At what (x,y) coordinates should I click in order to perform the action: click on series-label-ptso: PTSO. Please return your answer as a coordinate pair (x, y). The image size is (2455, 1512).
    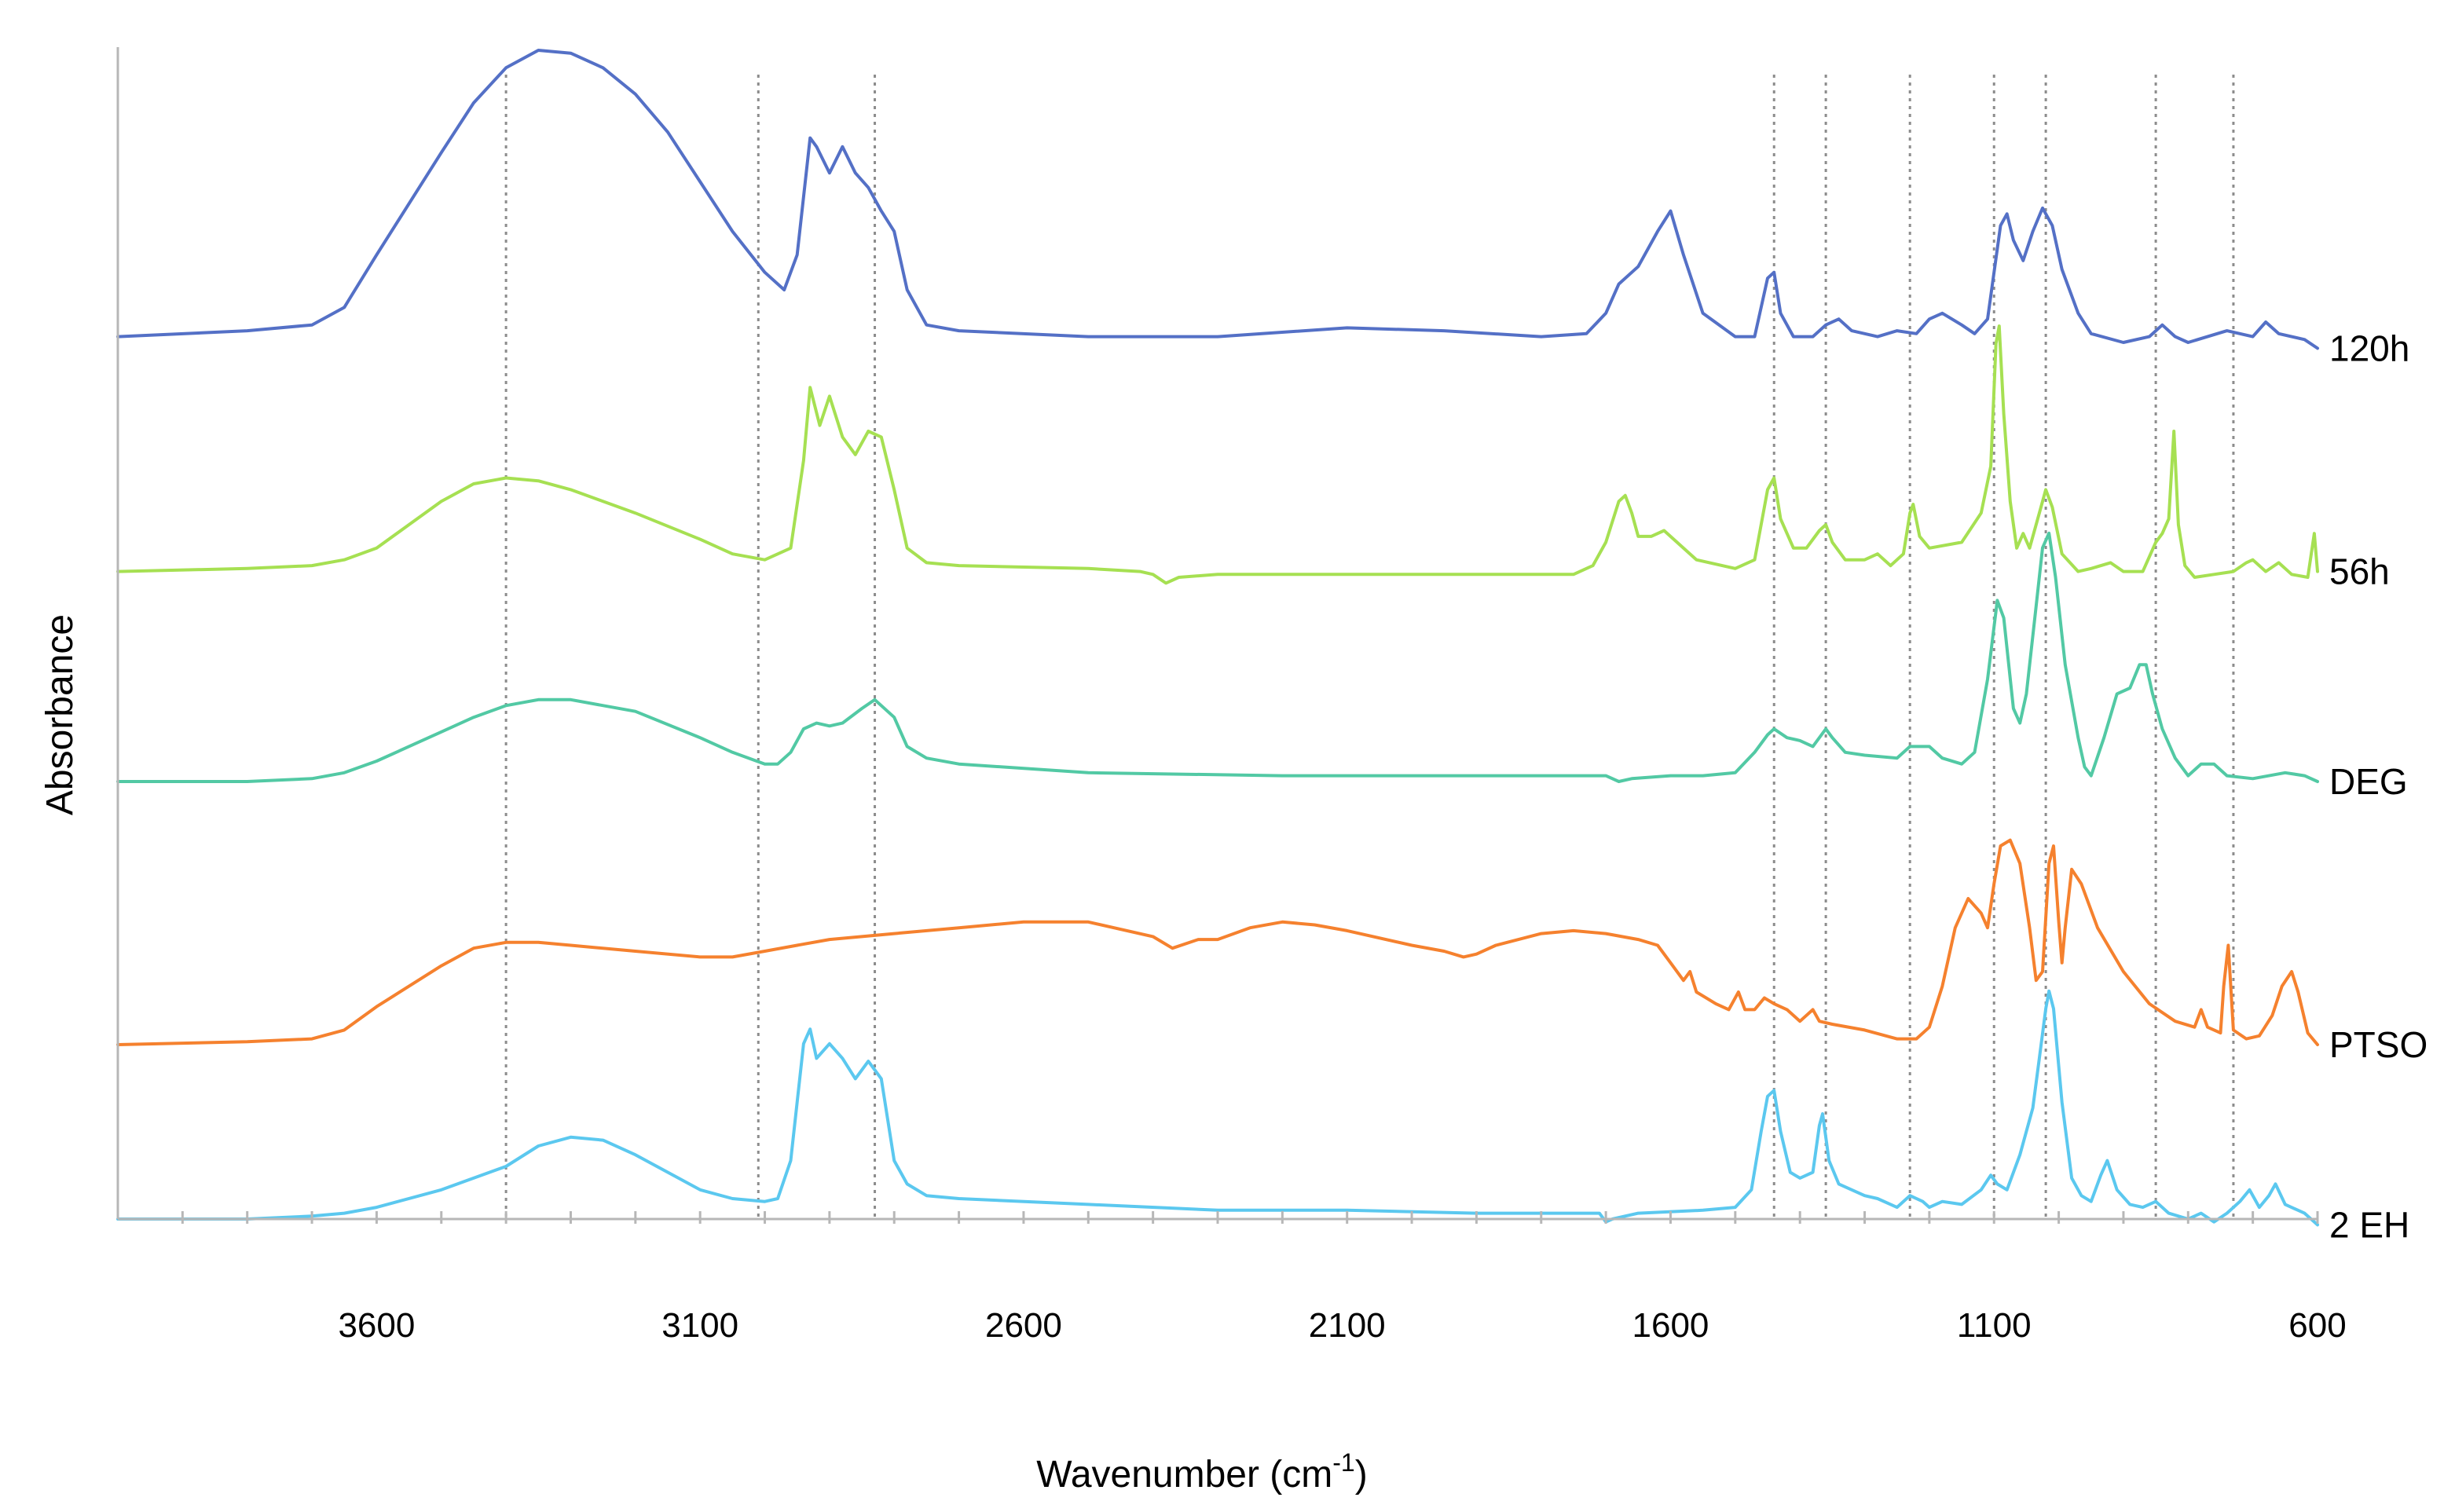
    Looking at the image, I should click on (2378, 1044).